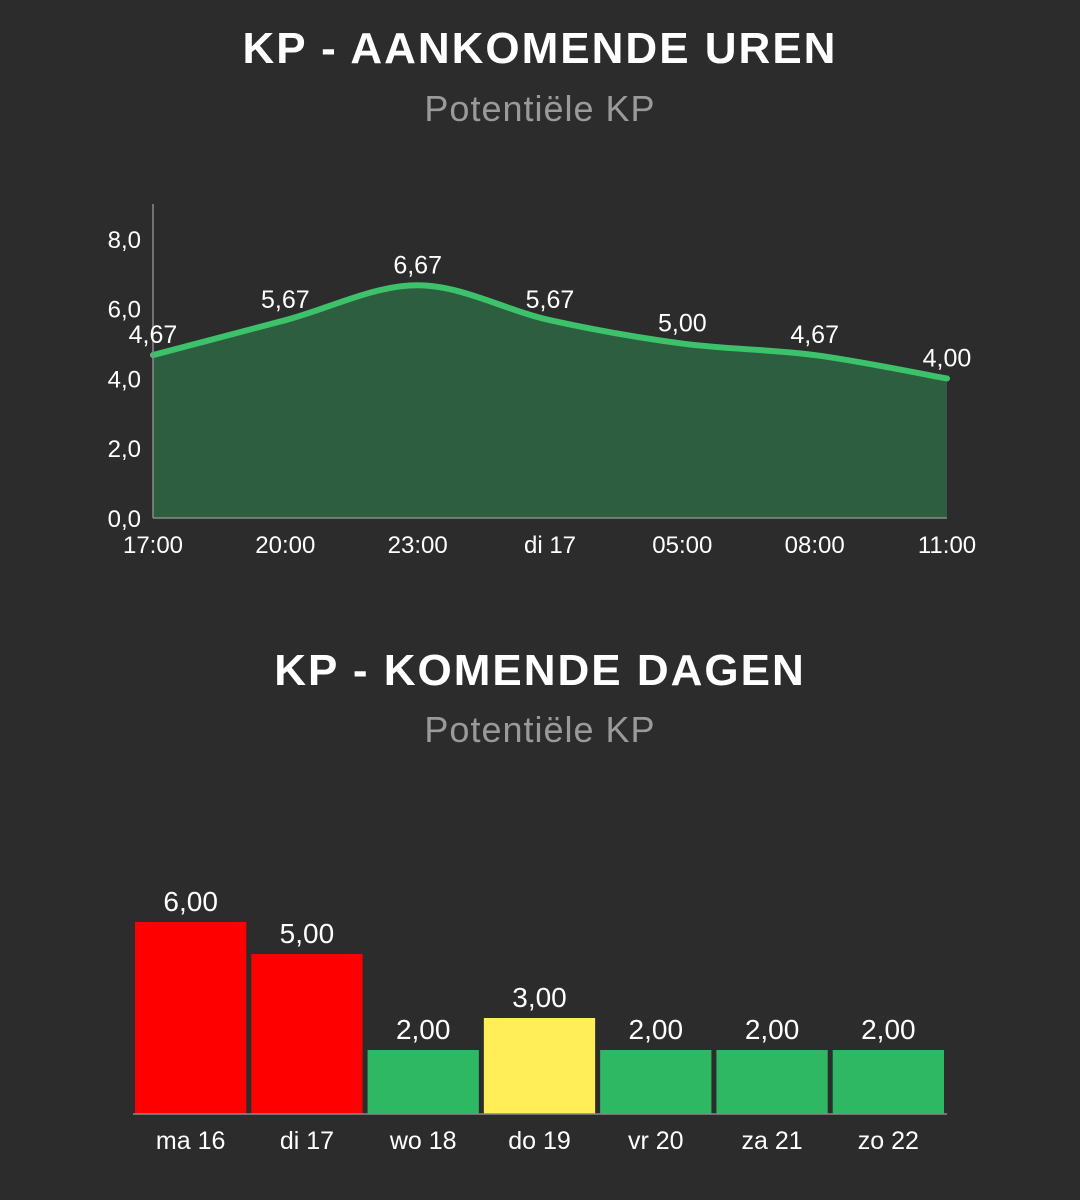 This screenshot has height=1200, width=1080. Describe the element at coordinates (153, 545) in the screenshot. I see `x-tick-label: 17:00` at that location.